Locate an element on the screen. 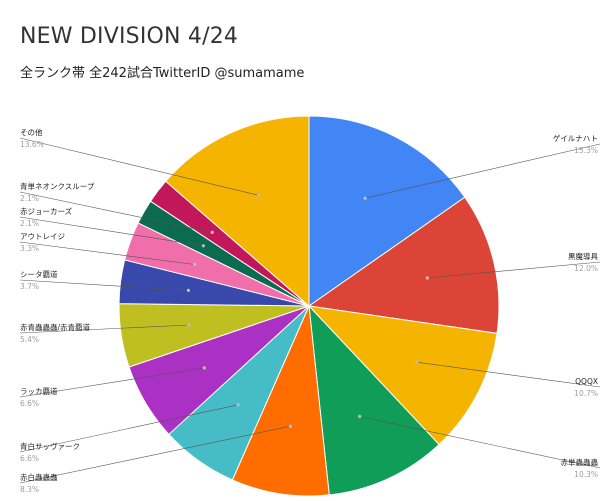  slice-10-percent-label: 3.3% is located at coordinates (29, 248).